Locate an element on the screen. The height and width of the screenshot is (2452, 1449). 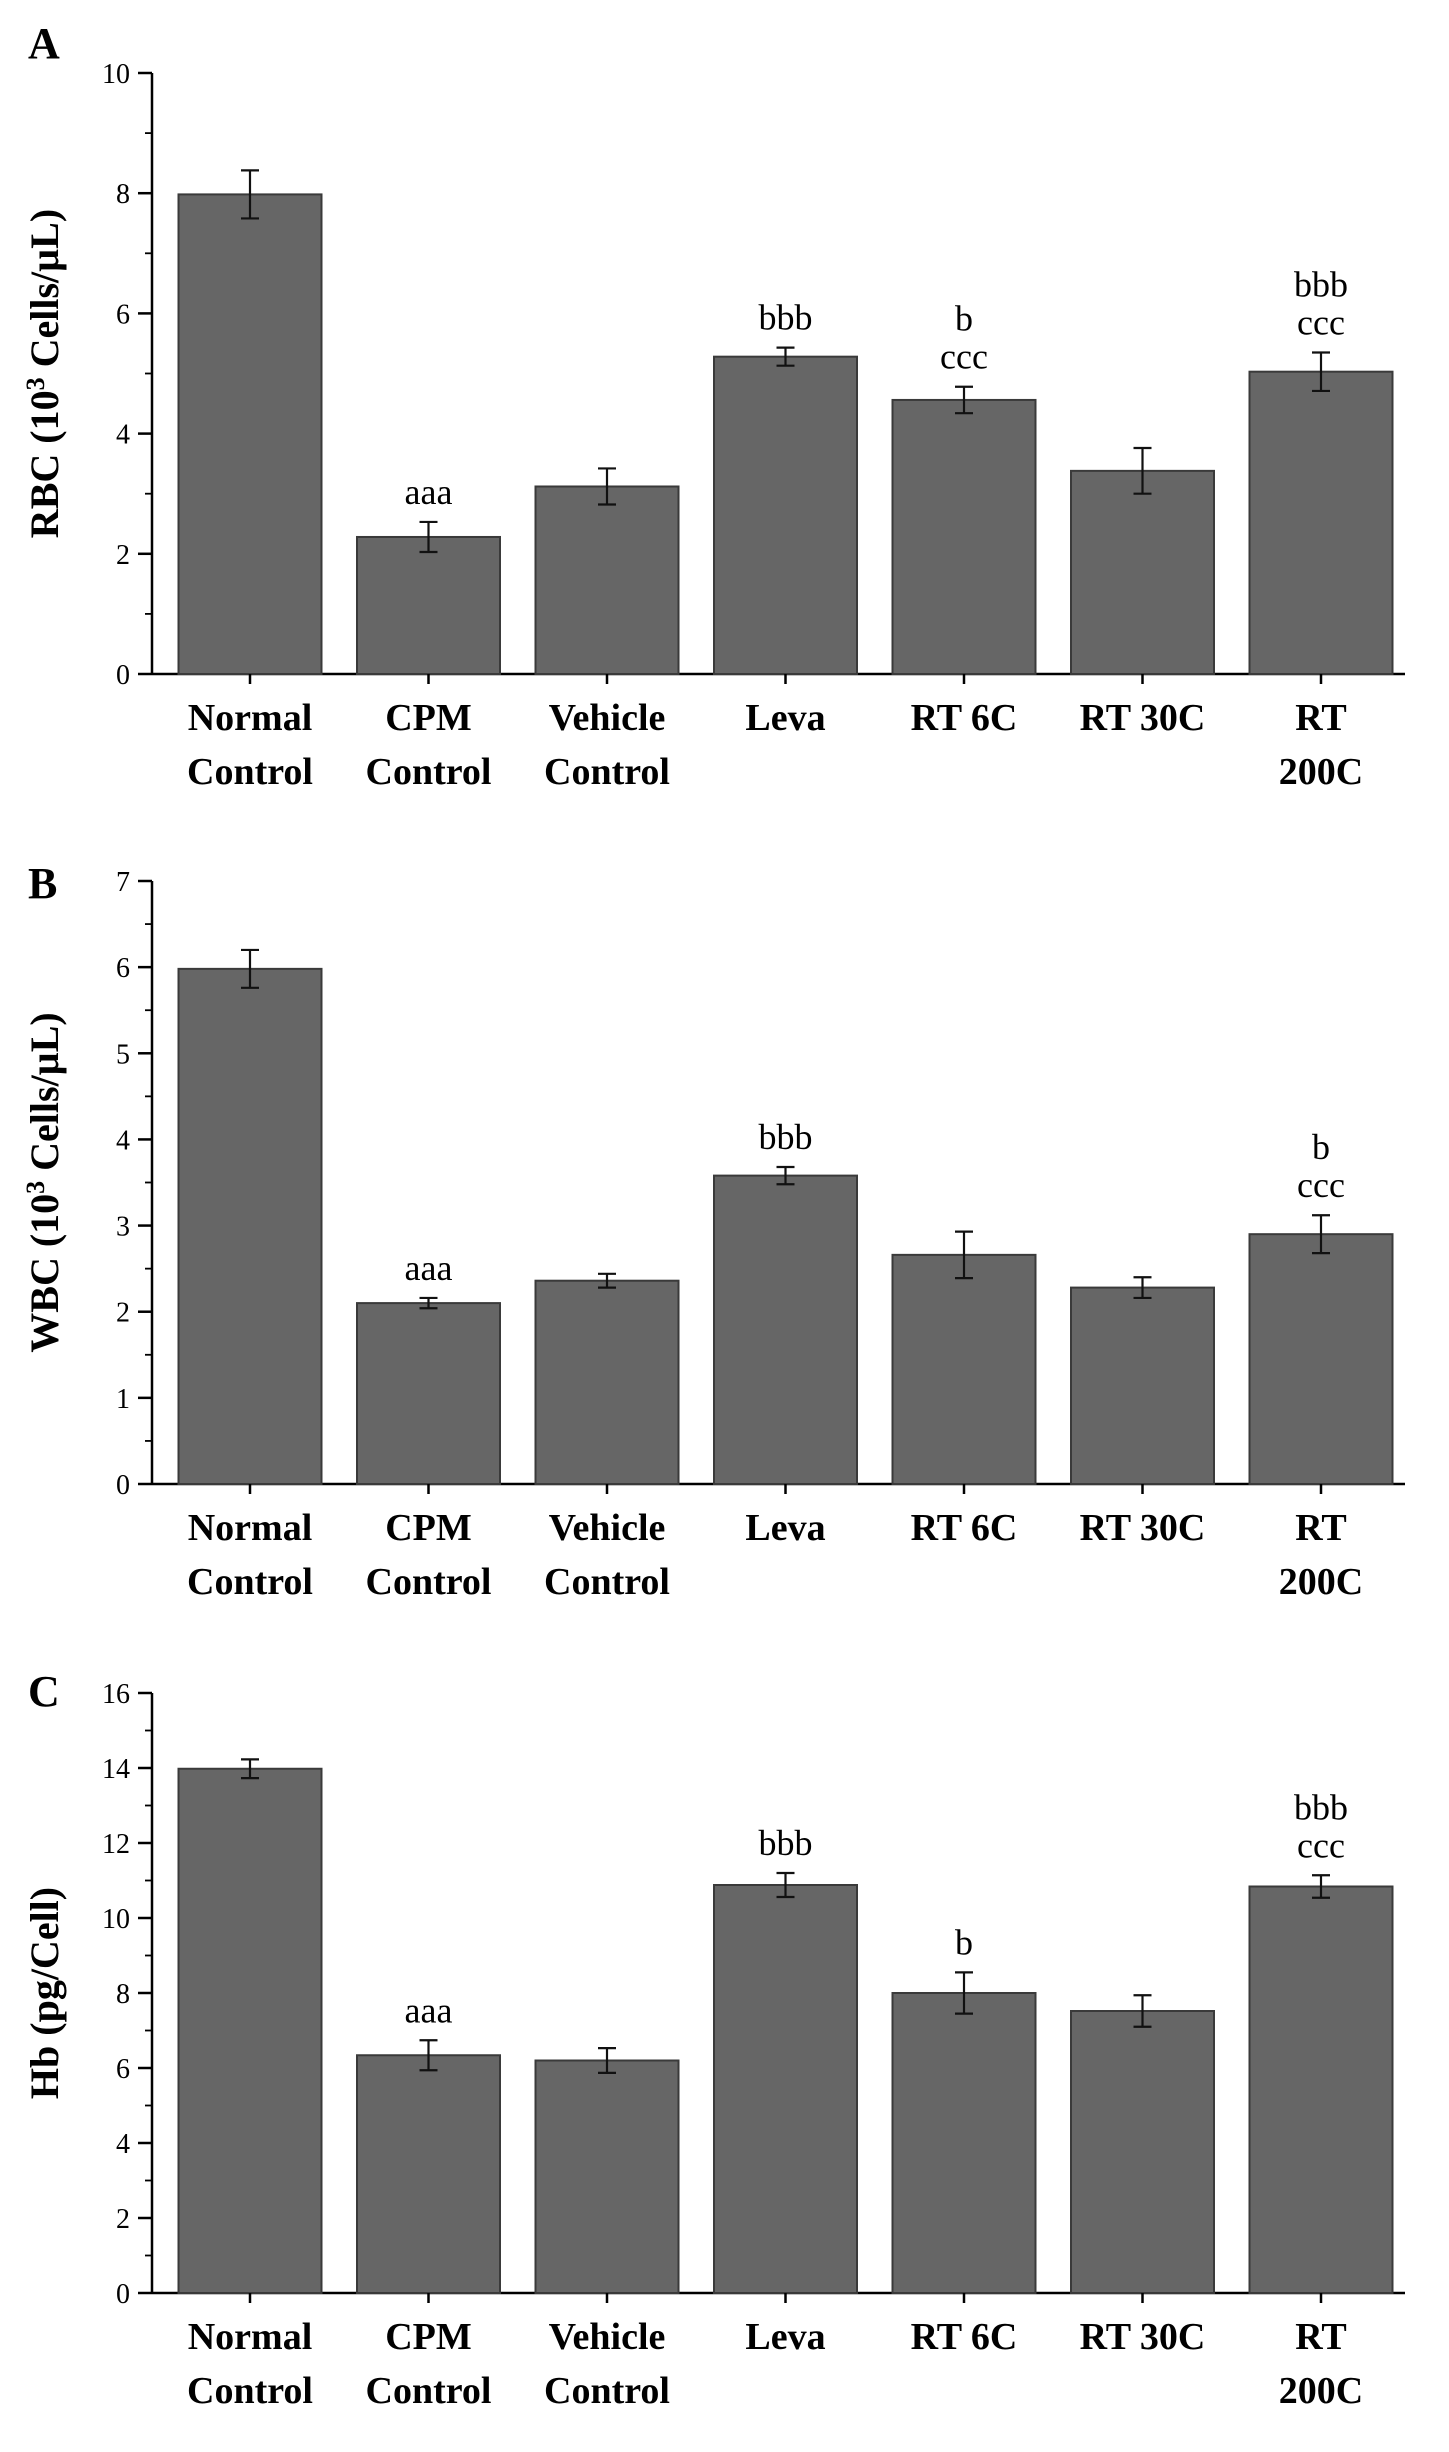
panel-letter: C is located at coordinates (44, 1691).